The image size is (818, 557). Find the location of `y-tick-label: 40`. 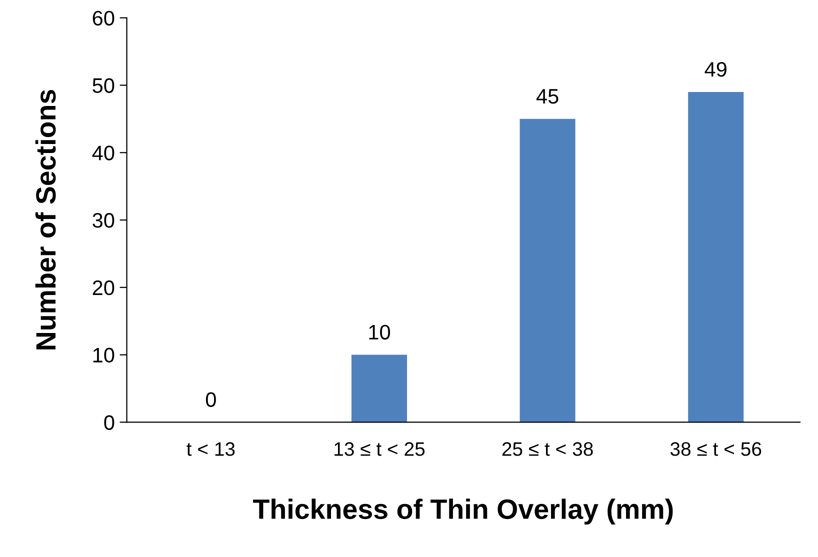

y-tick-label: 40 is located at coordinates (103, 153).